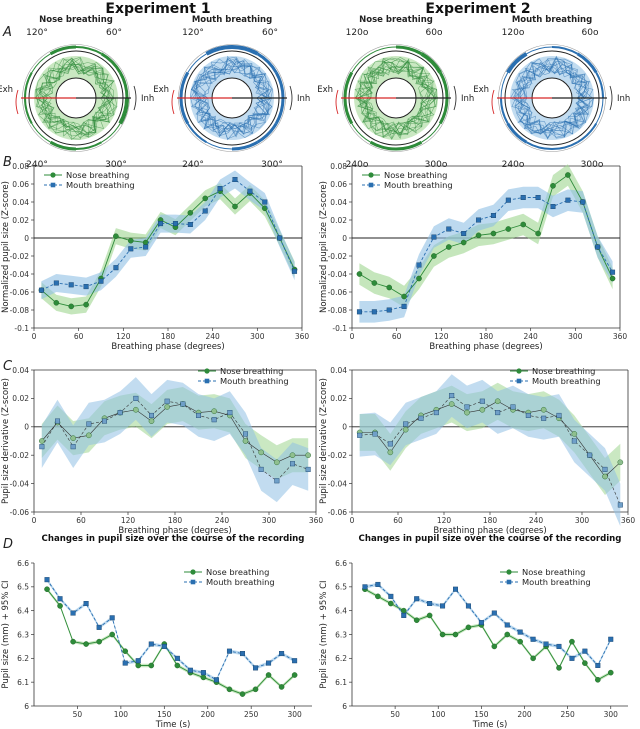 The width and height of the screenshot is (640, 729). I want to click on y-tick-label: 0.06, so click(338, 184).